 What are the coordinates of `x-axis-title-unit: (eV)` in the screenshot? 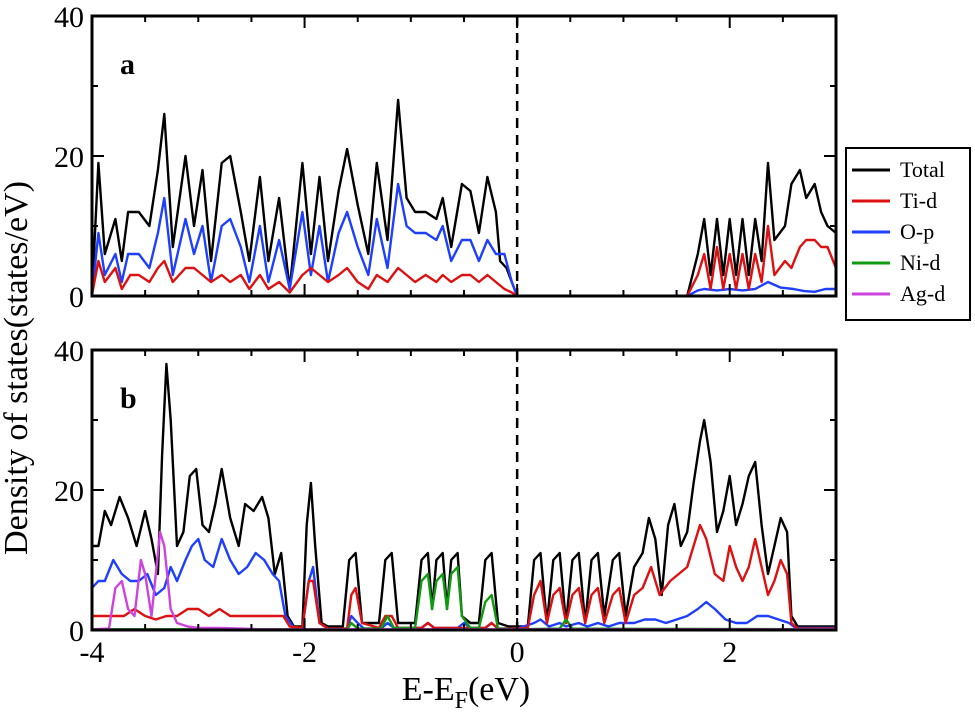 It's located at (499, 689).